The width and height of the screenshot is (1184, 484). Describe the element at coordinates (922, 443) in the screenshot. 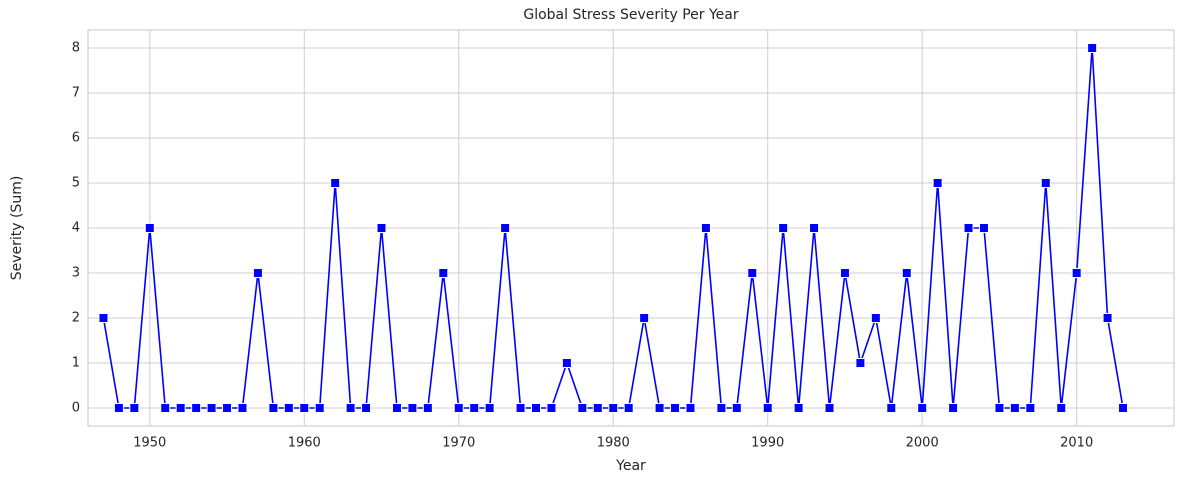

I see `x-tick-label: 2000` at that location.